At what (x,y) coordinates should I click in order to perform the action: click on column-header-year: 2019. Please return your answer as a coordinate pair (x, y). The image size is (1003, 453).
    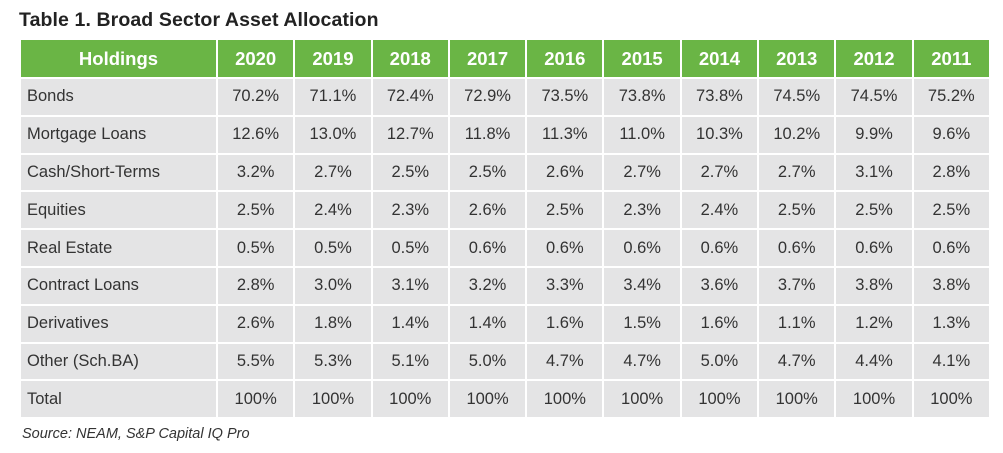
    Looking at the image, I should click on (333, 58).